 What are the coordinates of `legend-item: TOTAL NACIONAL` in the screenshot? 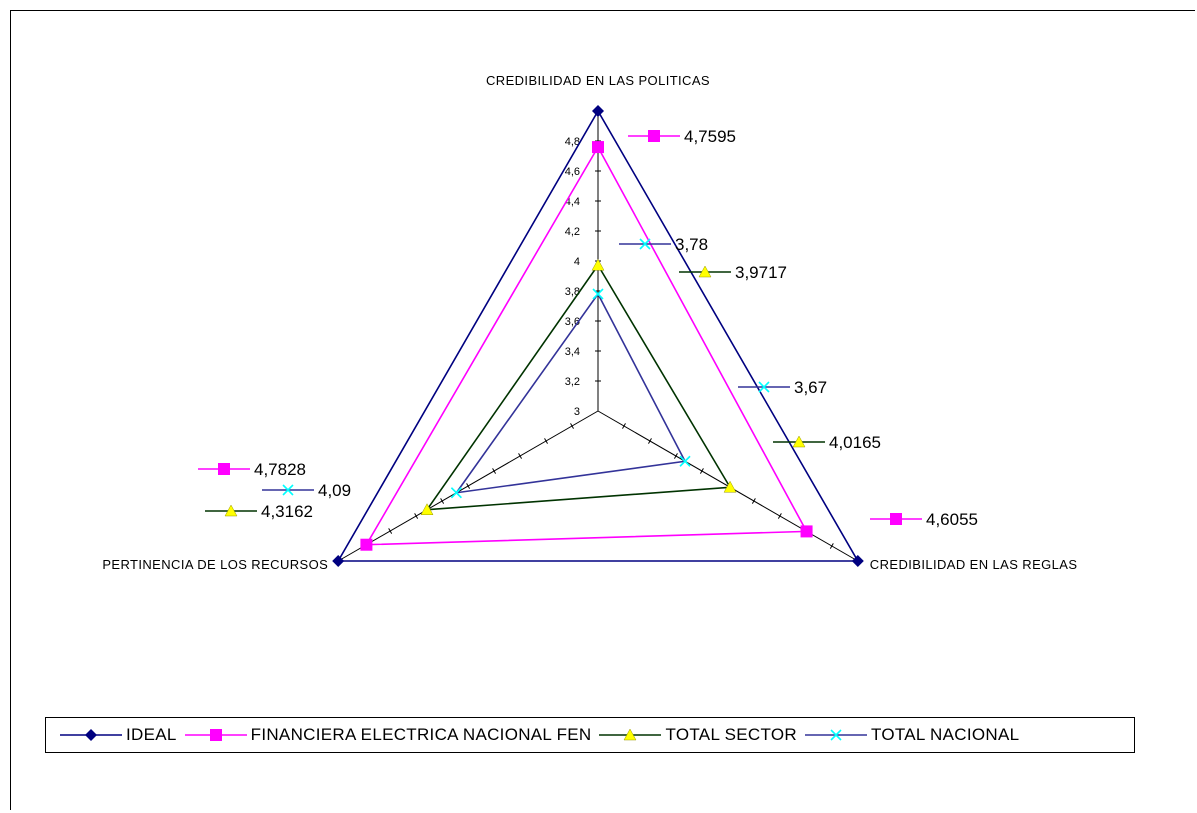 It's located at (912, 735).